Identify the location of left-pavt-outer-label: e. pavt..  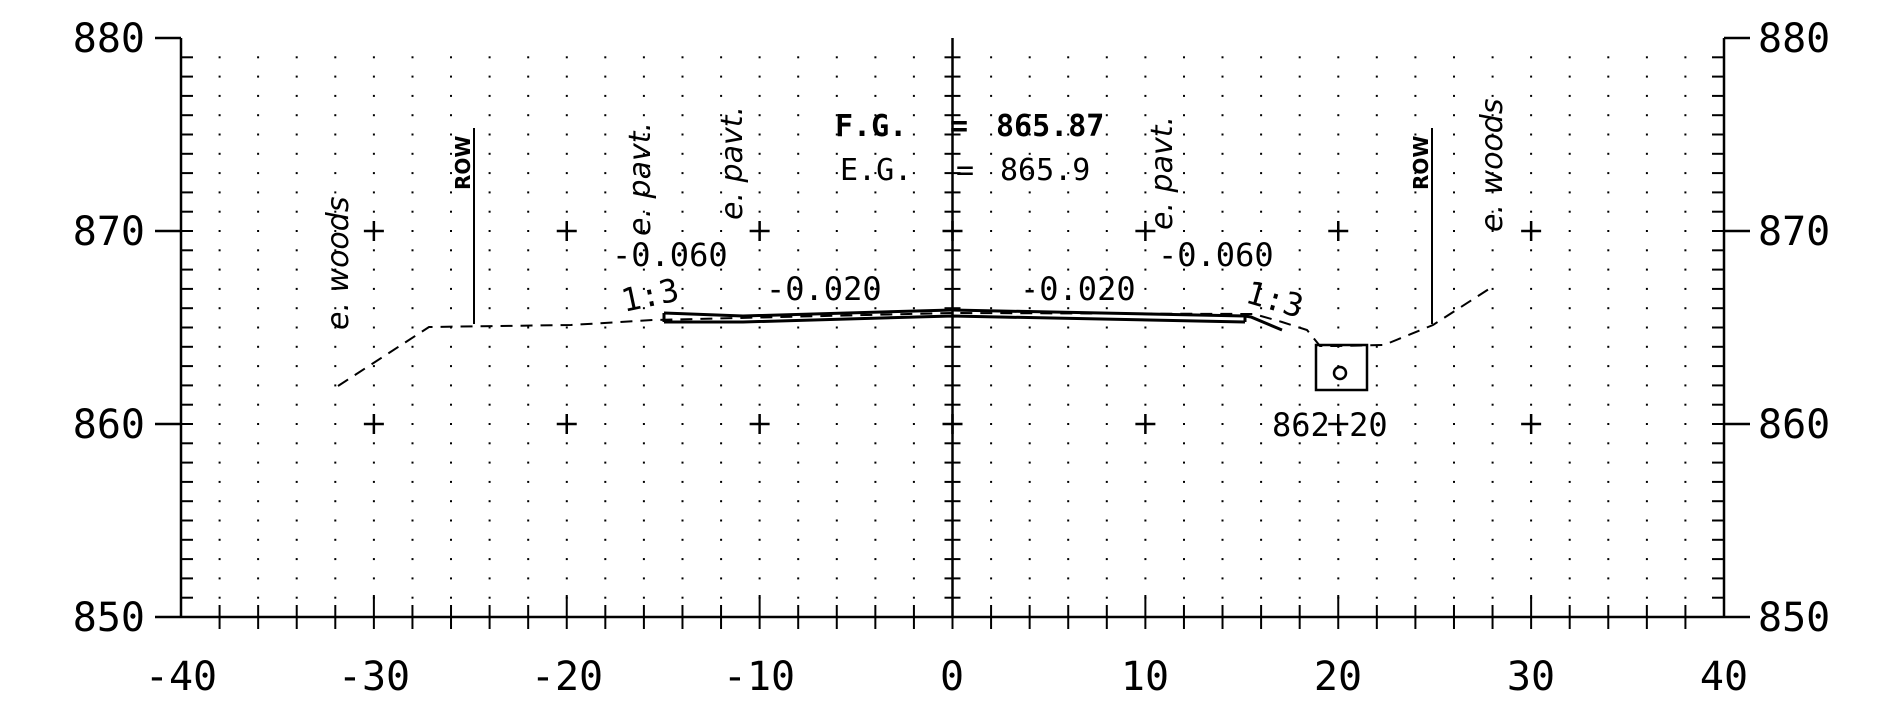
(640, 179).